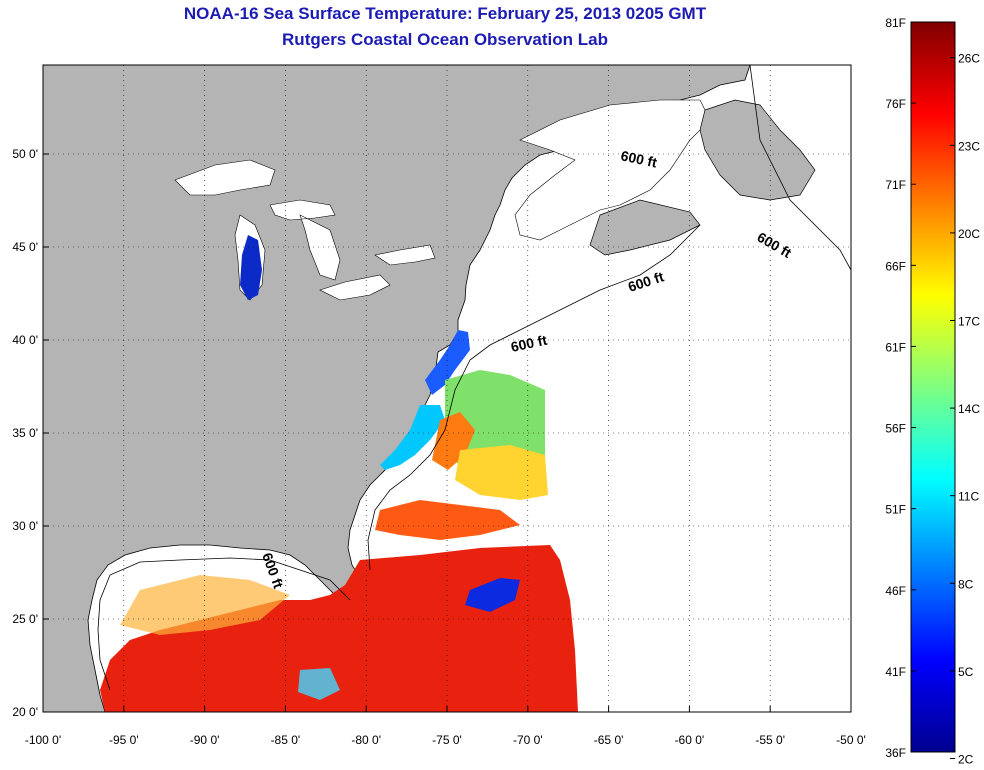 Image resolution: width=984 pixels, height=770 pixels. What do you see at coordinates (25, 526) in the screenshot?
I see `lat-tick-label: 30 0'` at bounding box center [25, 526].